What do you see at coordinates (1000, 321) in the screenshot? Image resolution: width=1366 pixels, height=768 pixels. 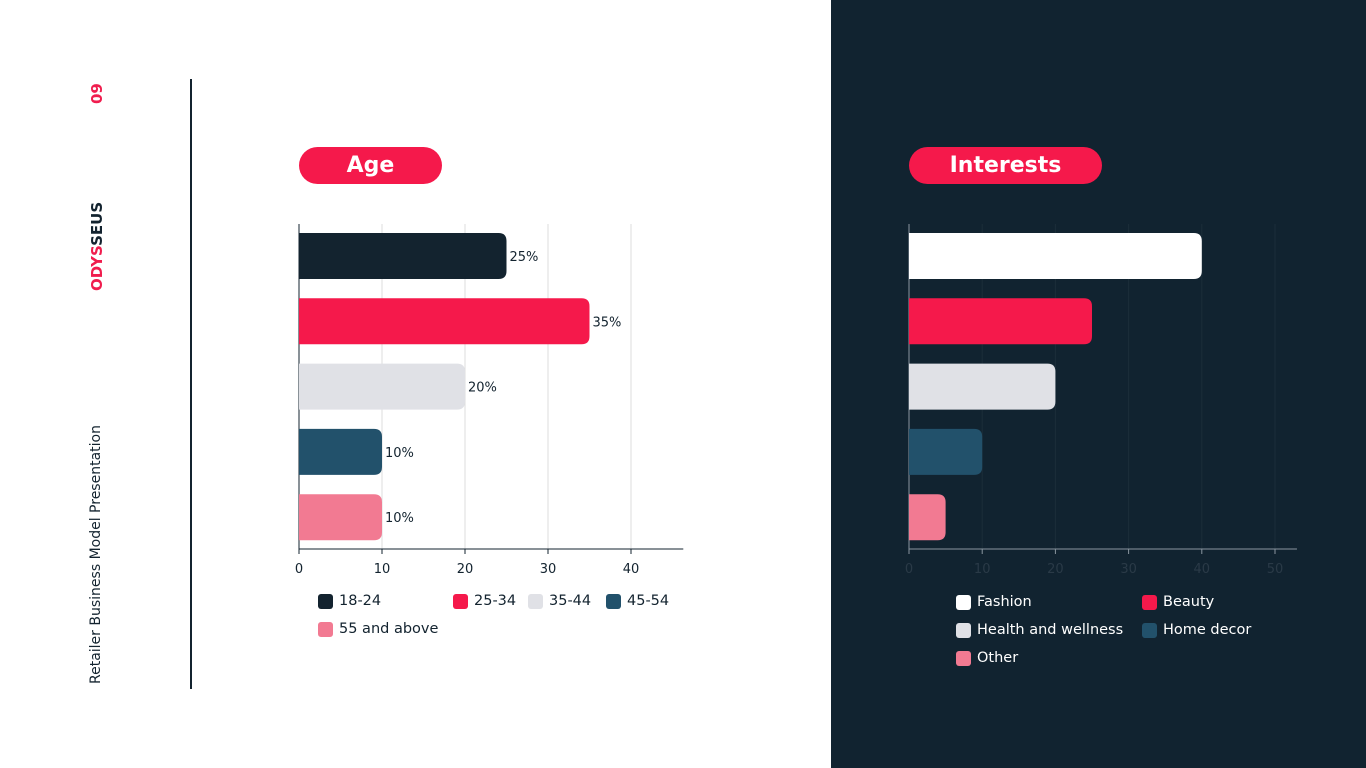 I see `bar-beauty` at bounding box center [1000, 321].